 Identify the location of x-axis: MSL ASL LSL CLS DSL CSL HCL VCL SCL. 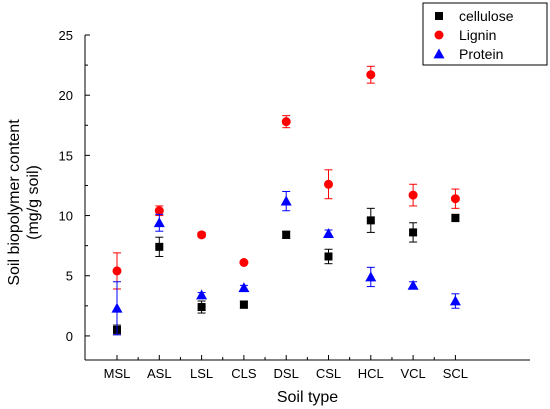
(286, 368).